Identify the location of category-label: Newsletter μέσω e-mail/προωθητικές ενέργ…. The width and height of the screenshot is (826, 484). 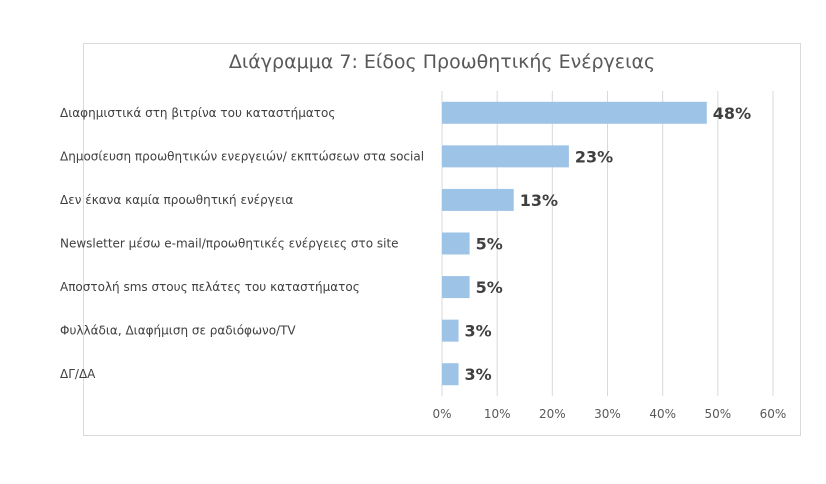
(229, 244).